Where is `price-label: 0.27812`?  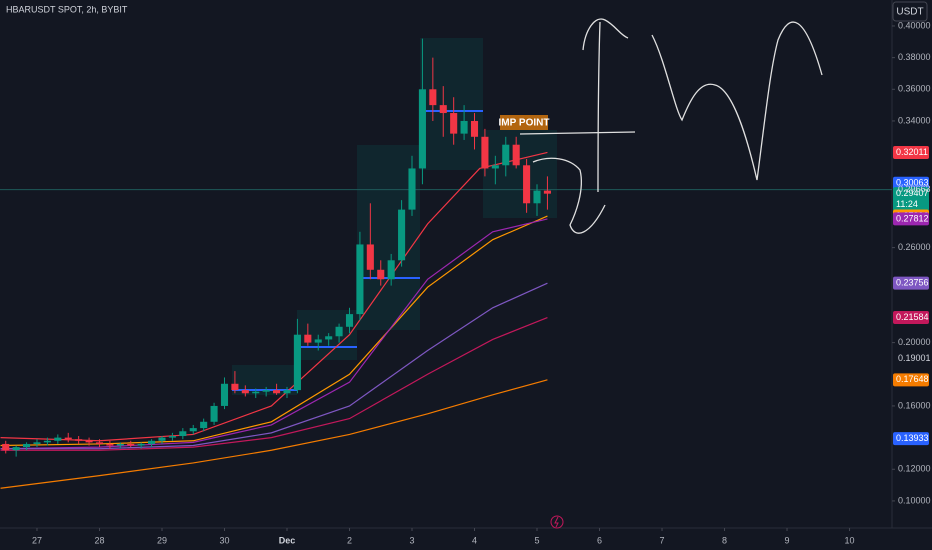 price-label: 0.27812 is located at coordinates (912, 218).